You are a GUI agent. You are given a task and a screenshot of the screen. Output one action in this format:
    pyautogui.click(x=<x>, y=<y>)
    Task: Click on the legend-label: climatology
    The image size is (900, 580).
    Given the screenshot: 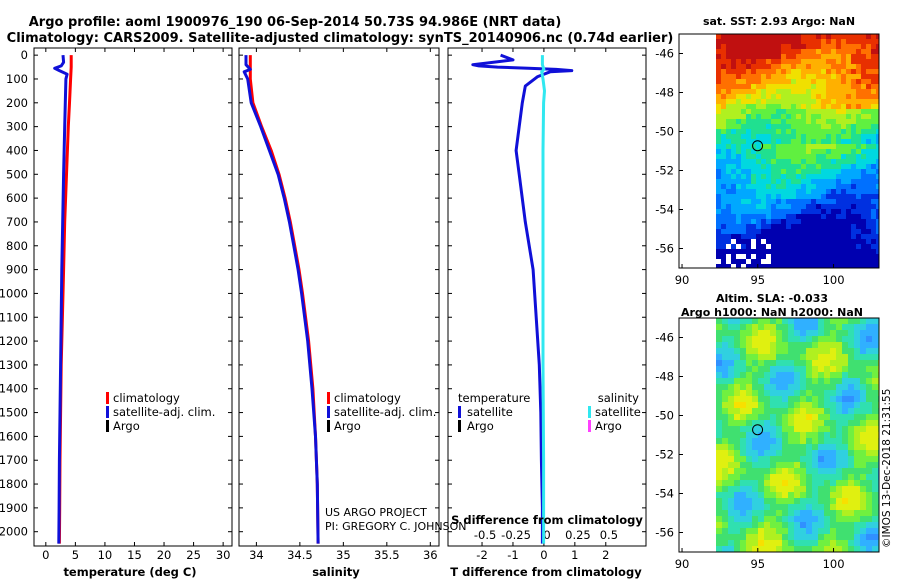 What is the action you would take?
    pyautogui.click(x=367, y=398)
    